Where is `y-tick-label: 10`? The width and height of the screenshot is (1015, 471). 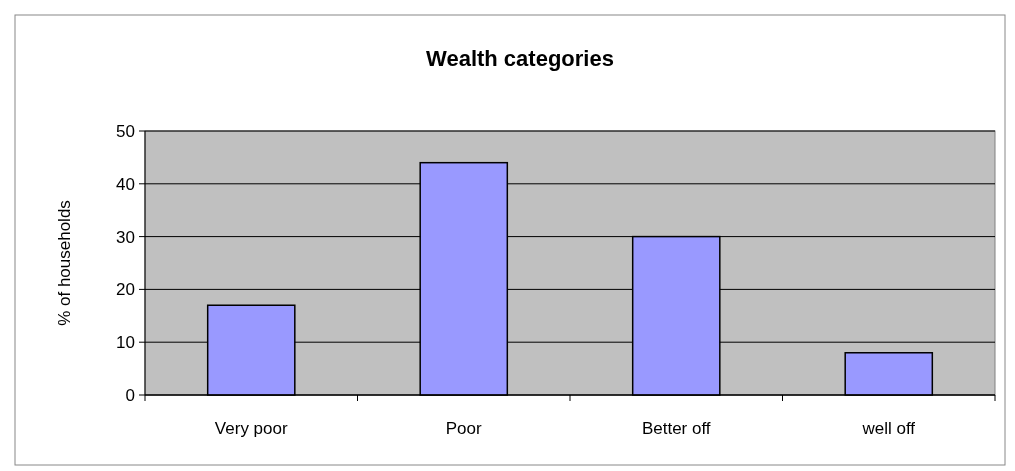 y-tick-label: 10 is located at coordinates (125, 343).